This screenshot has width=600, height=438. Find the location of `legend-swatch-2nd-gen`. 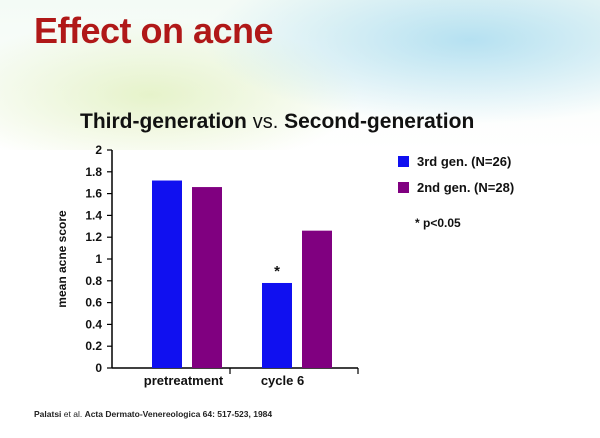

legend-swatch-2nd-gen is located at coordinates (403, 187).